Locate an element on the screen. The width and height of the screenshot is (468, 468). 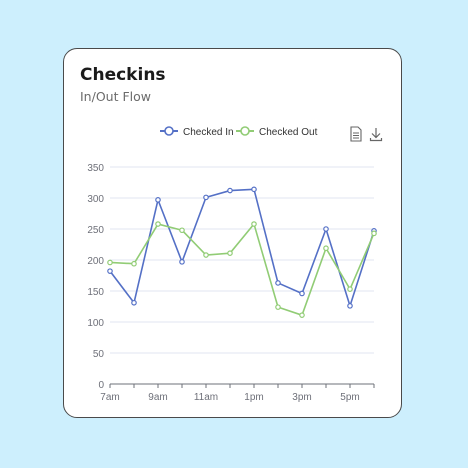
y-tick-label: 300 is located at coordinates (95, 199).